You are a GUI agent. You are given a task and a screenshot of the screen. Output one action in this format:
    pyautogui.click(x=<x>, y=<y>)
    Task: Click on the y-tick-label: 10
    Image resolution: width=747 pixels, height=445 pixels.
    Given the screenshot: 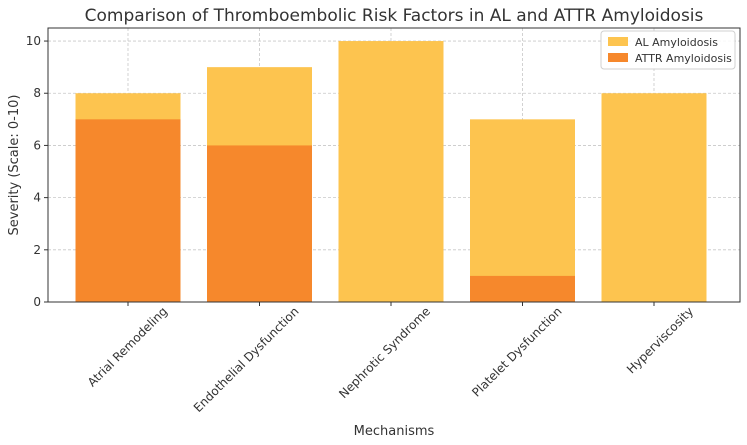 What is the action you would take?
    pyautogui.click(x=33, y=41)
    